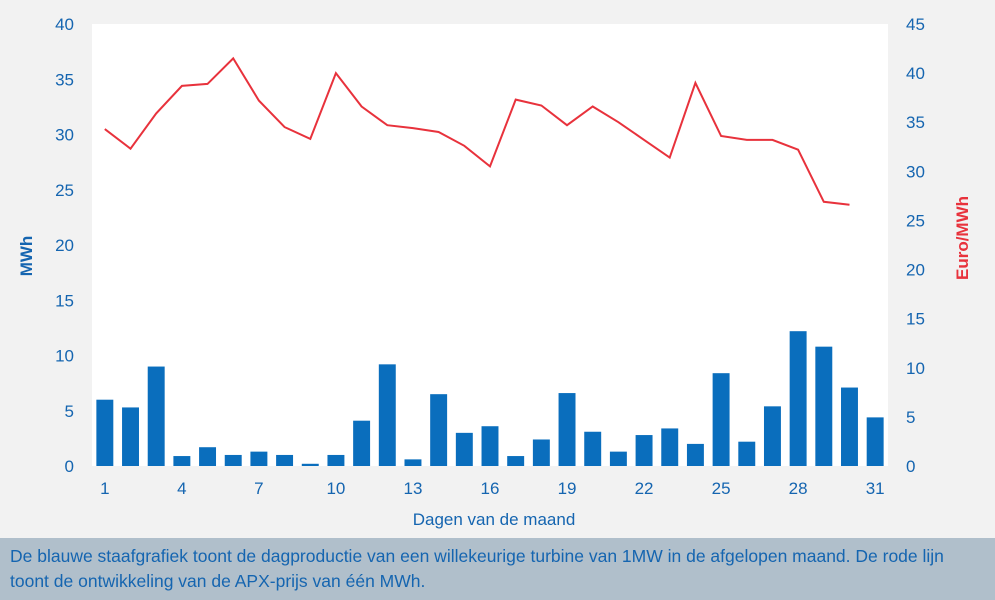 The image size is (995, 600). What do you see at coordinates (567, 488) in the screenshot?
I see `x-tick-label: 19` at bounding box center [567, 488].